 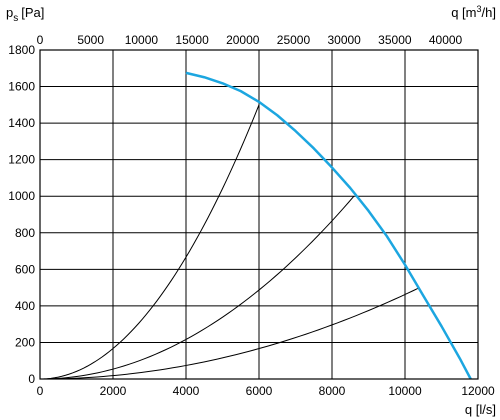 I want to click on y-tick-label: 200, so click(x=25, y=342).